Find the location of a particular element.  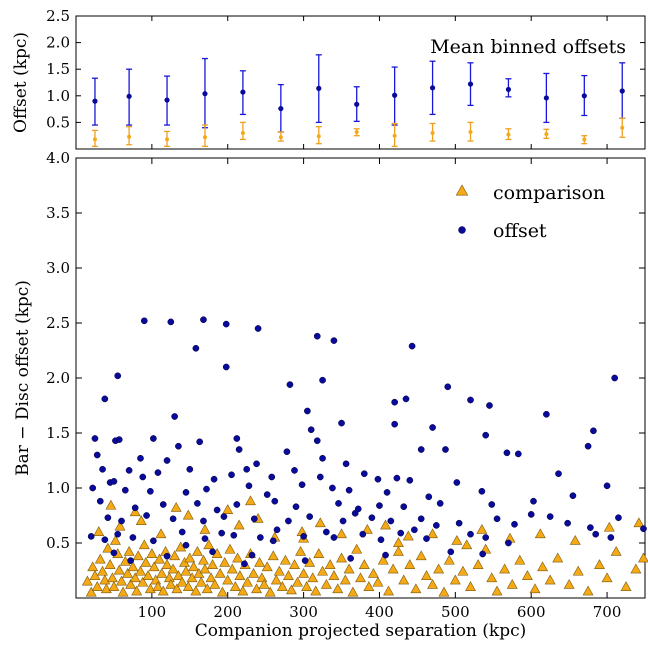

main-y-tick-label: 0.5 is located at coordinates (58, 543).